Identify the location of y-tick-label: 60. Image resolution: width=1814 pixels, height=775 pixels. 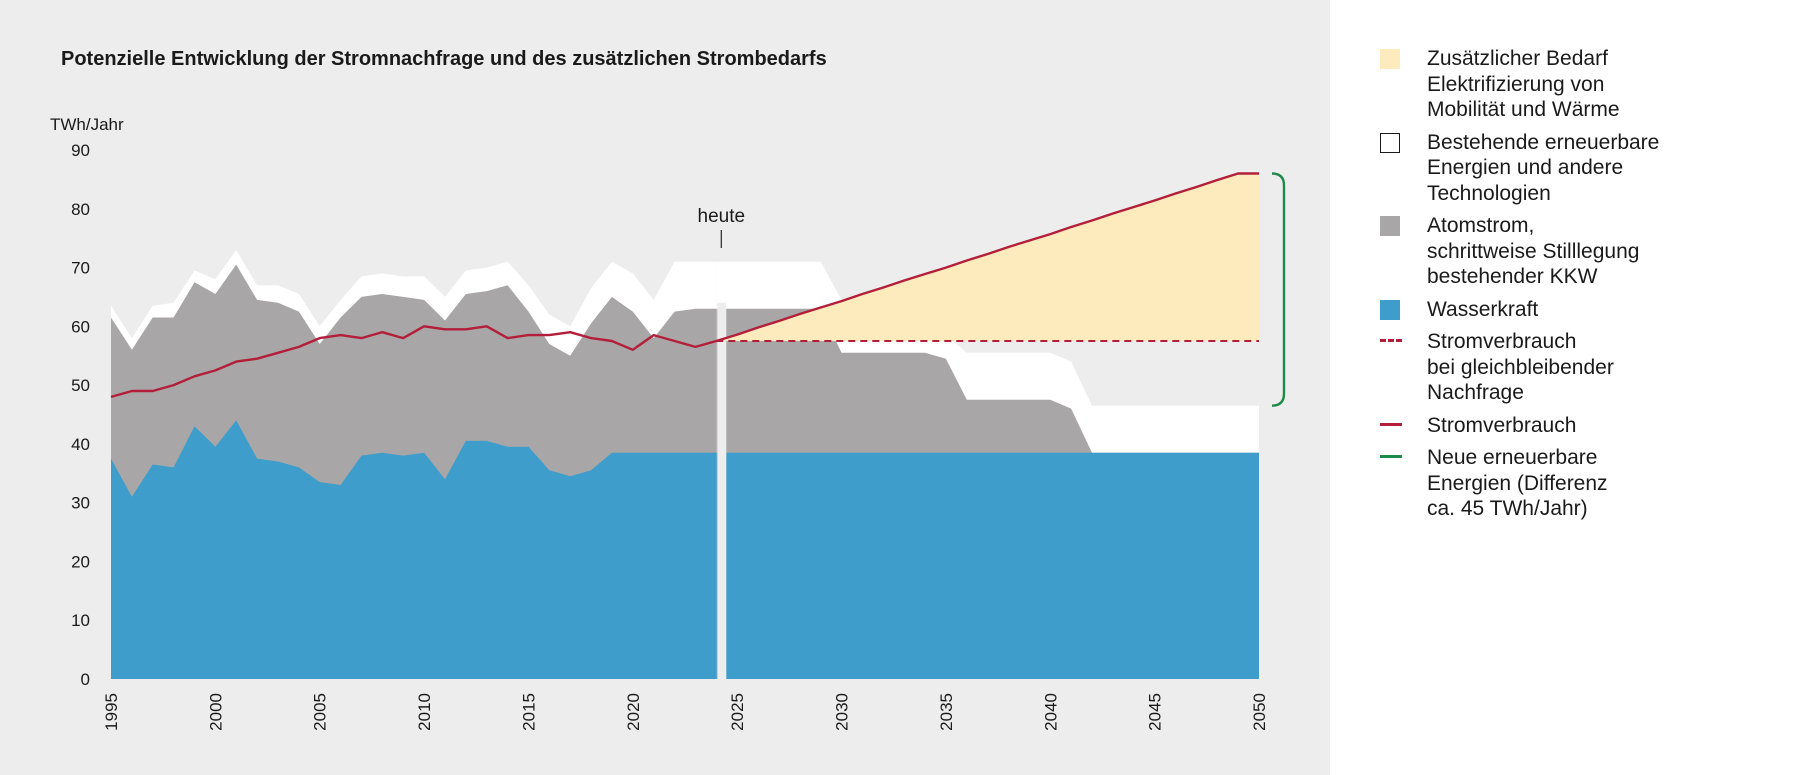
(80, 326).